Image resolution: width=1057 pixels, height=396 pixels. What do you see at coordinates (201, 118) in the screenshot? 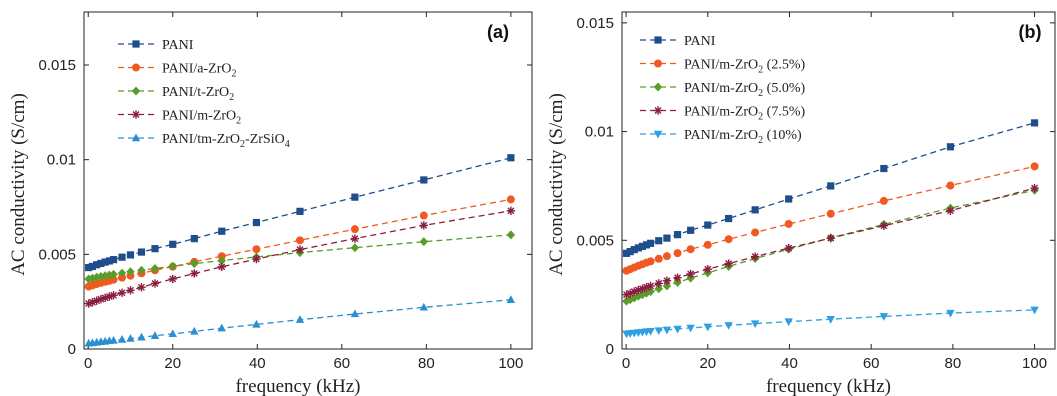
I see `legend-label: PANI/m-ZrO2` at bounding box center [201, 118].